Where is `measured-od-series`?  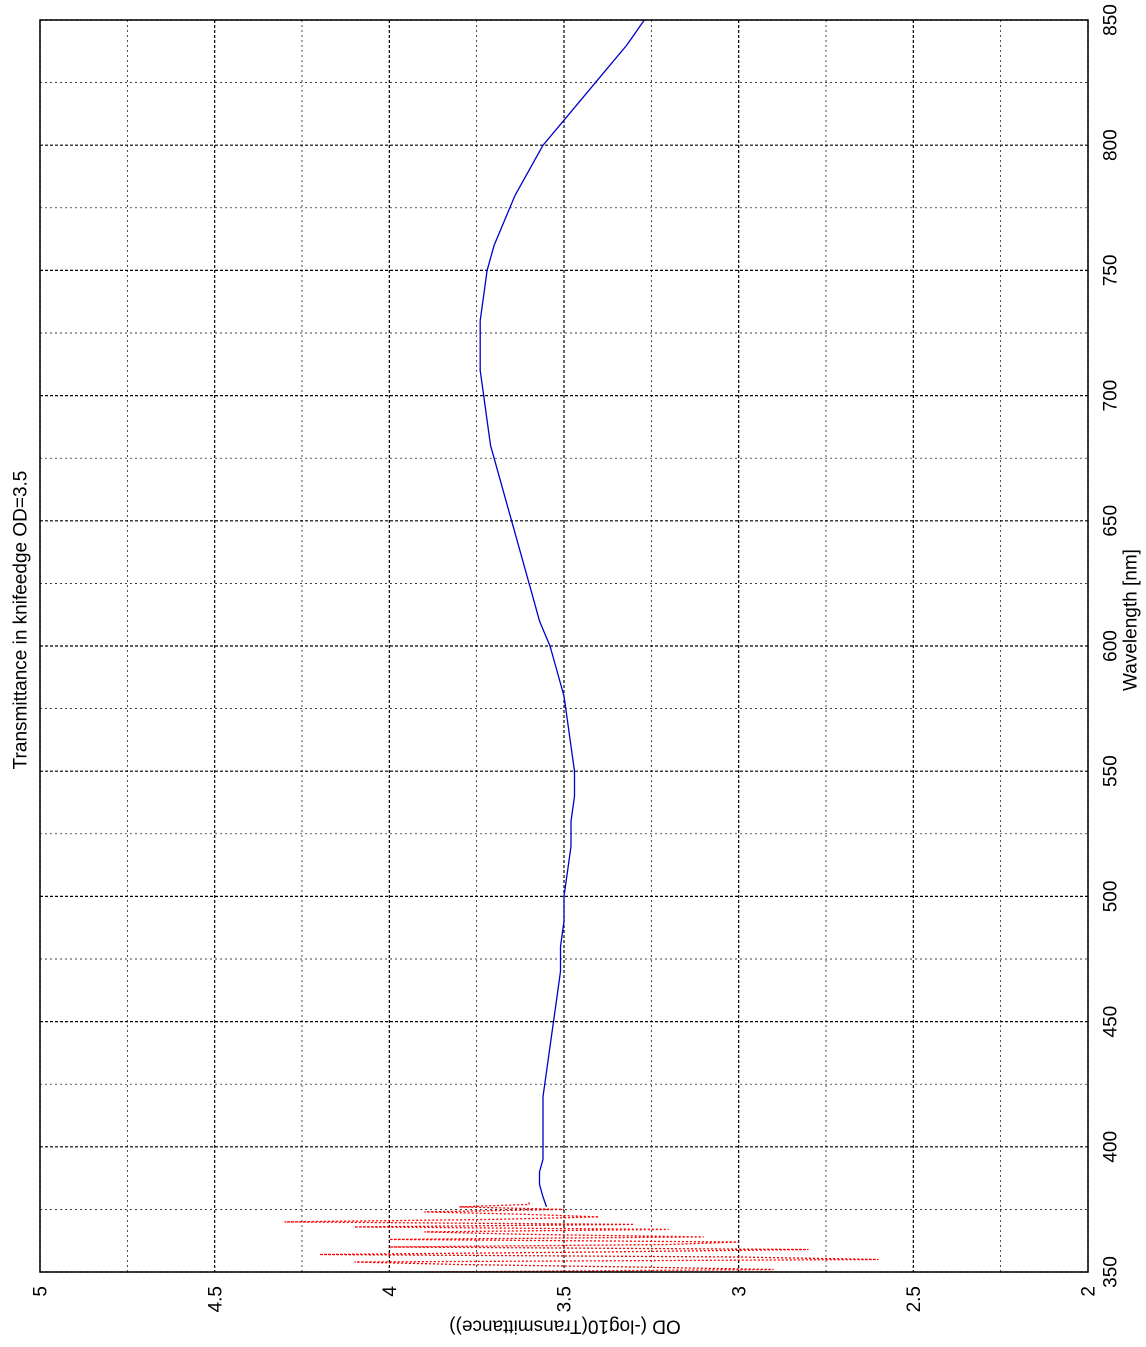 measured-od-series is located at coordinates (562, 613).